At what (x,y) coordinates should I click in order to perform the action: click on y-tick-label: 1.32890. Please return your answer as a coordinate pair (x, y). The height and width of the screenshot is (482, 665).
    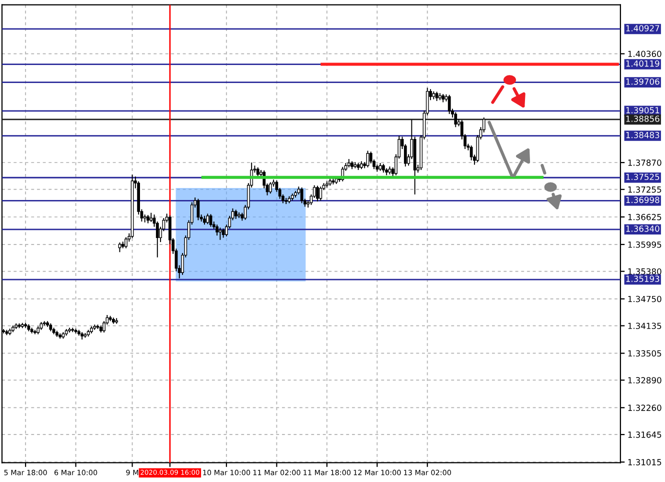
    Looking at the image, I should click on (645, 380).